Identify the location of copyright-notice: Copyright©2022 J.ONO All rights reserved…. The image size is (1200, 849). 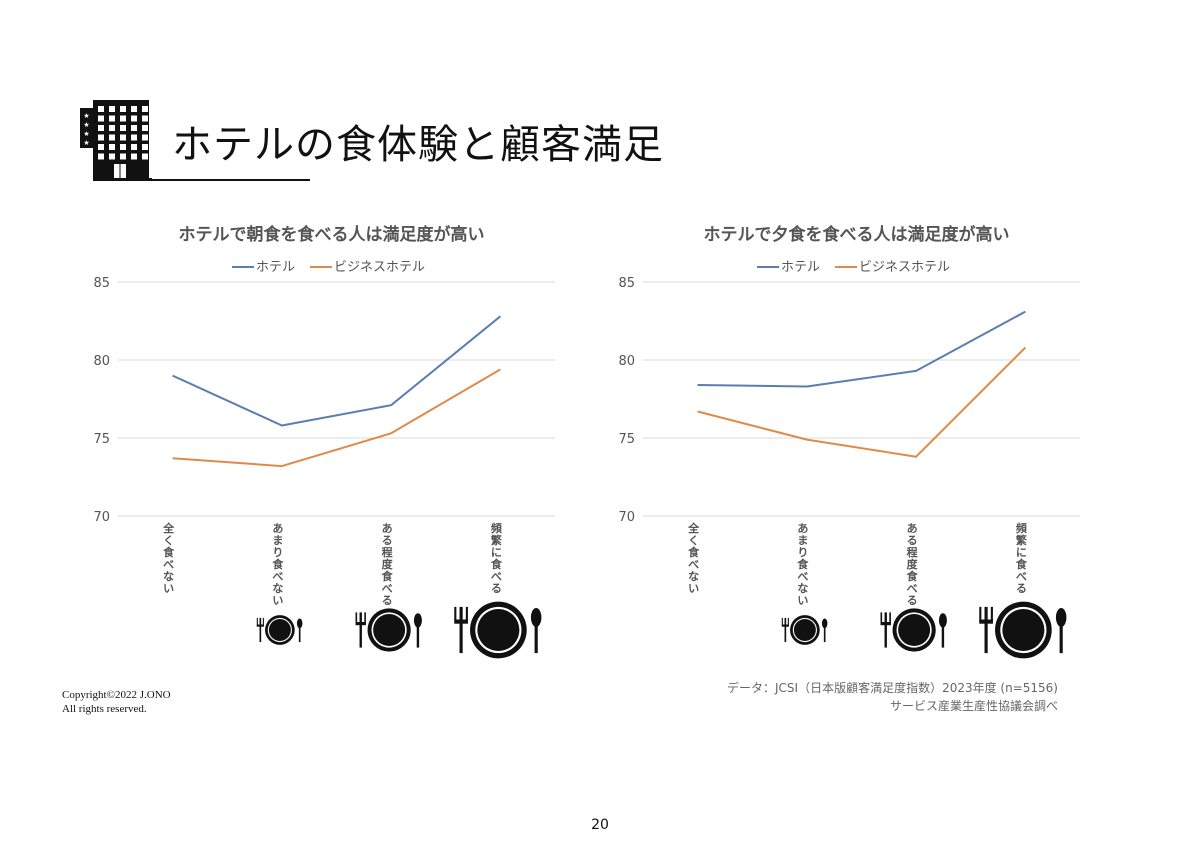
(116, 702).